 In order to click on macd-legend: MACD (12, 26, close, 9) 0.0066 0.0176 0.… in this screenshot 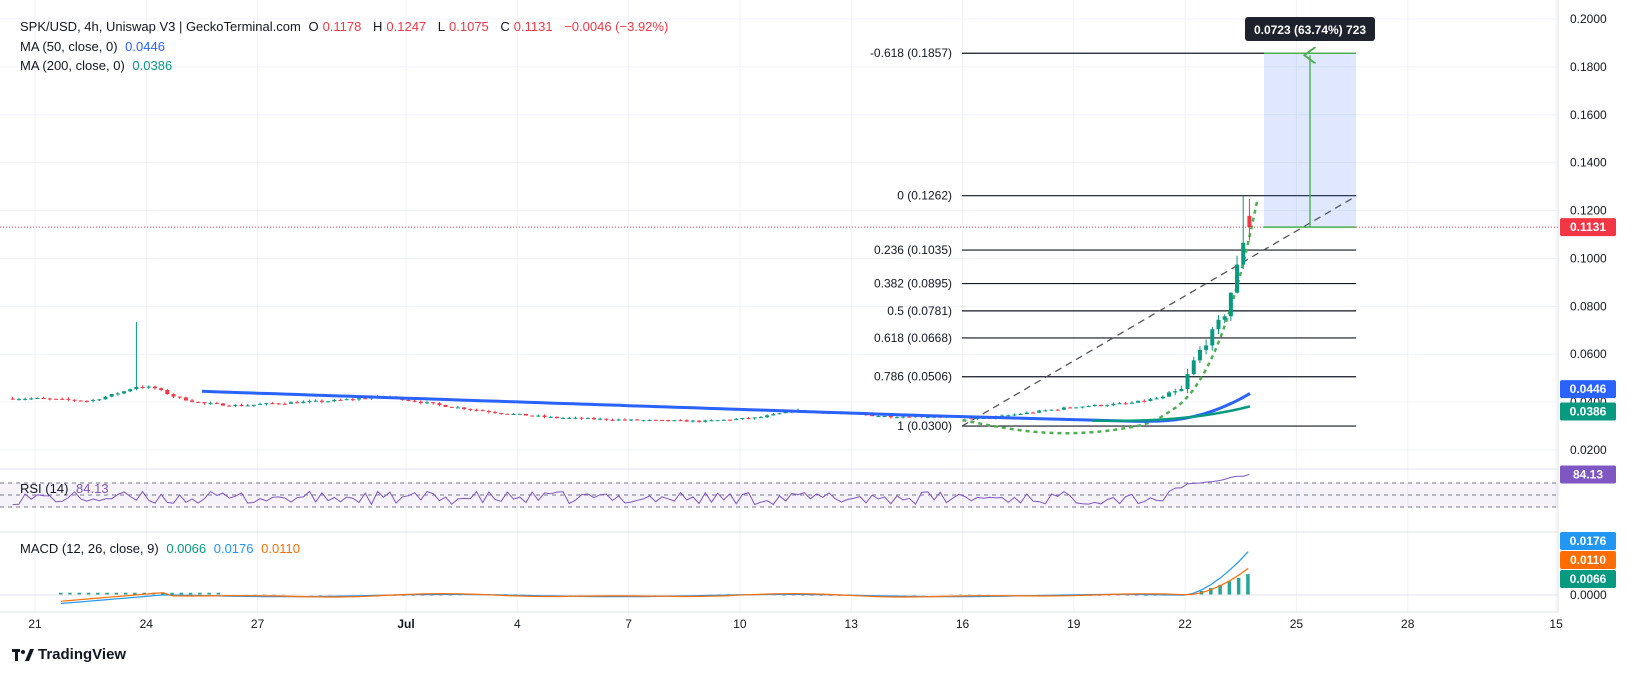, I will do `click(162, 549)`.